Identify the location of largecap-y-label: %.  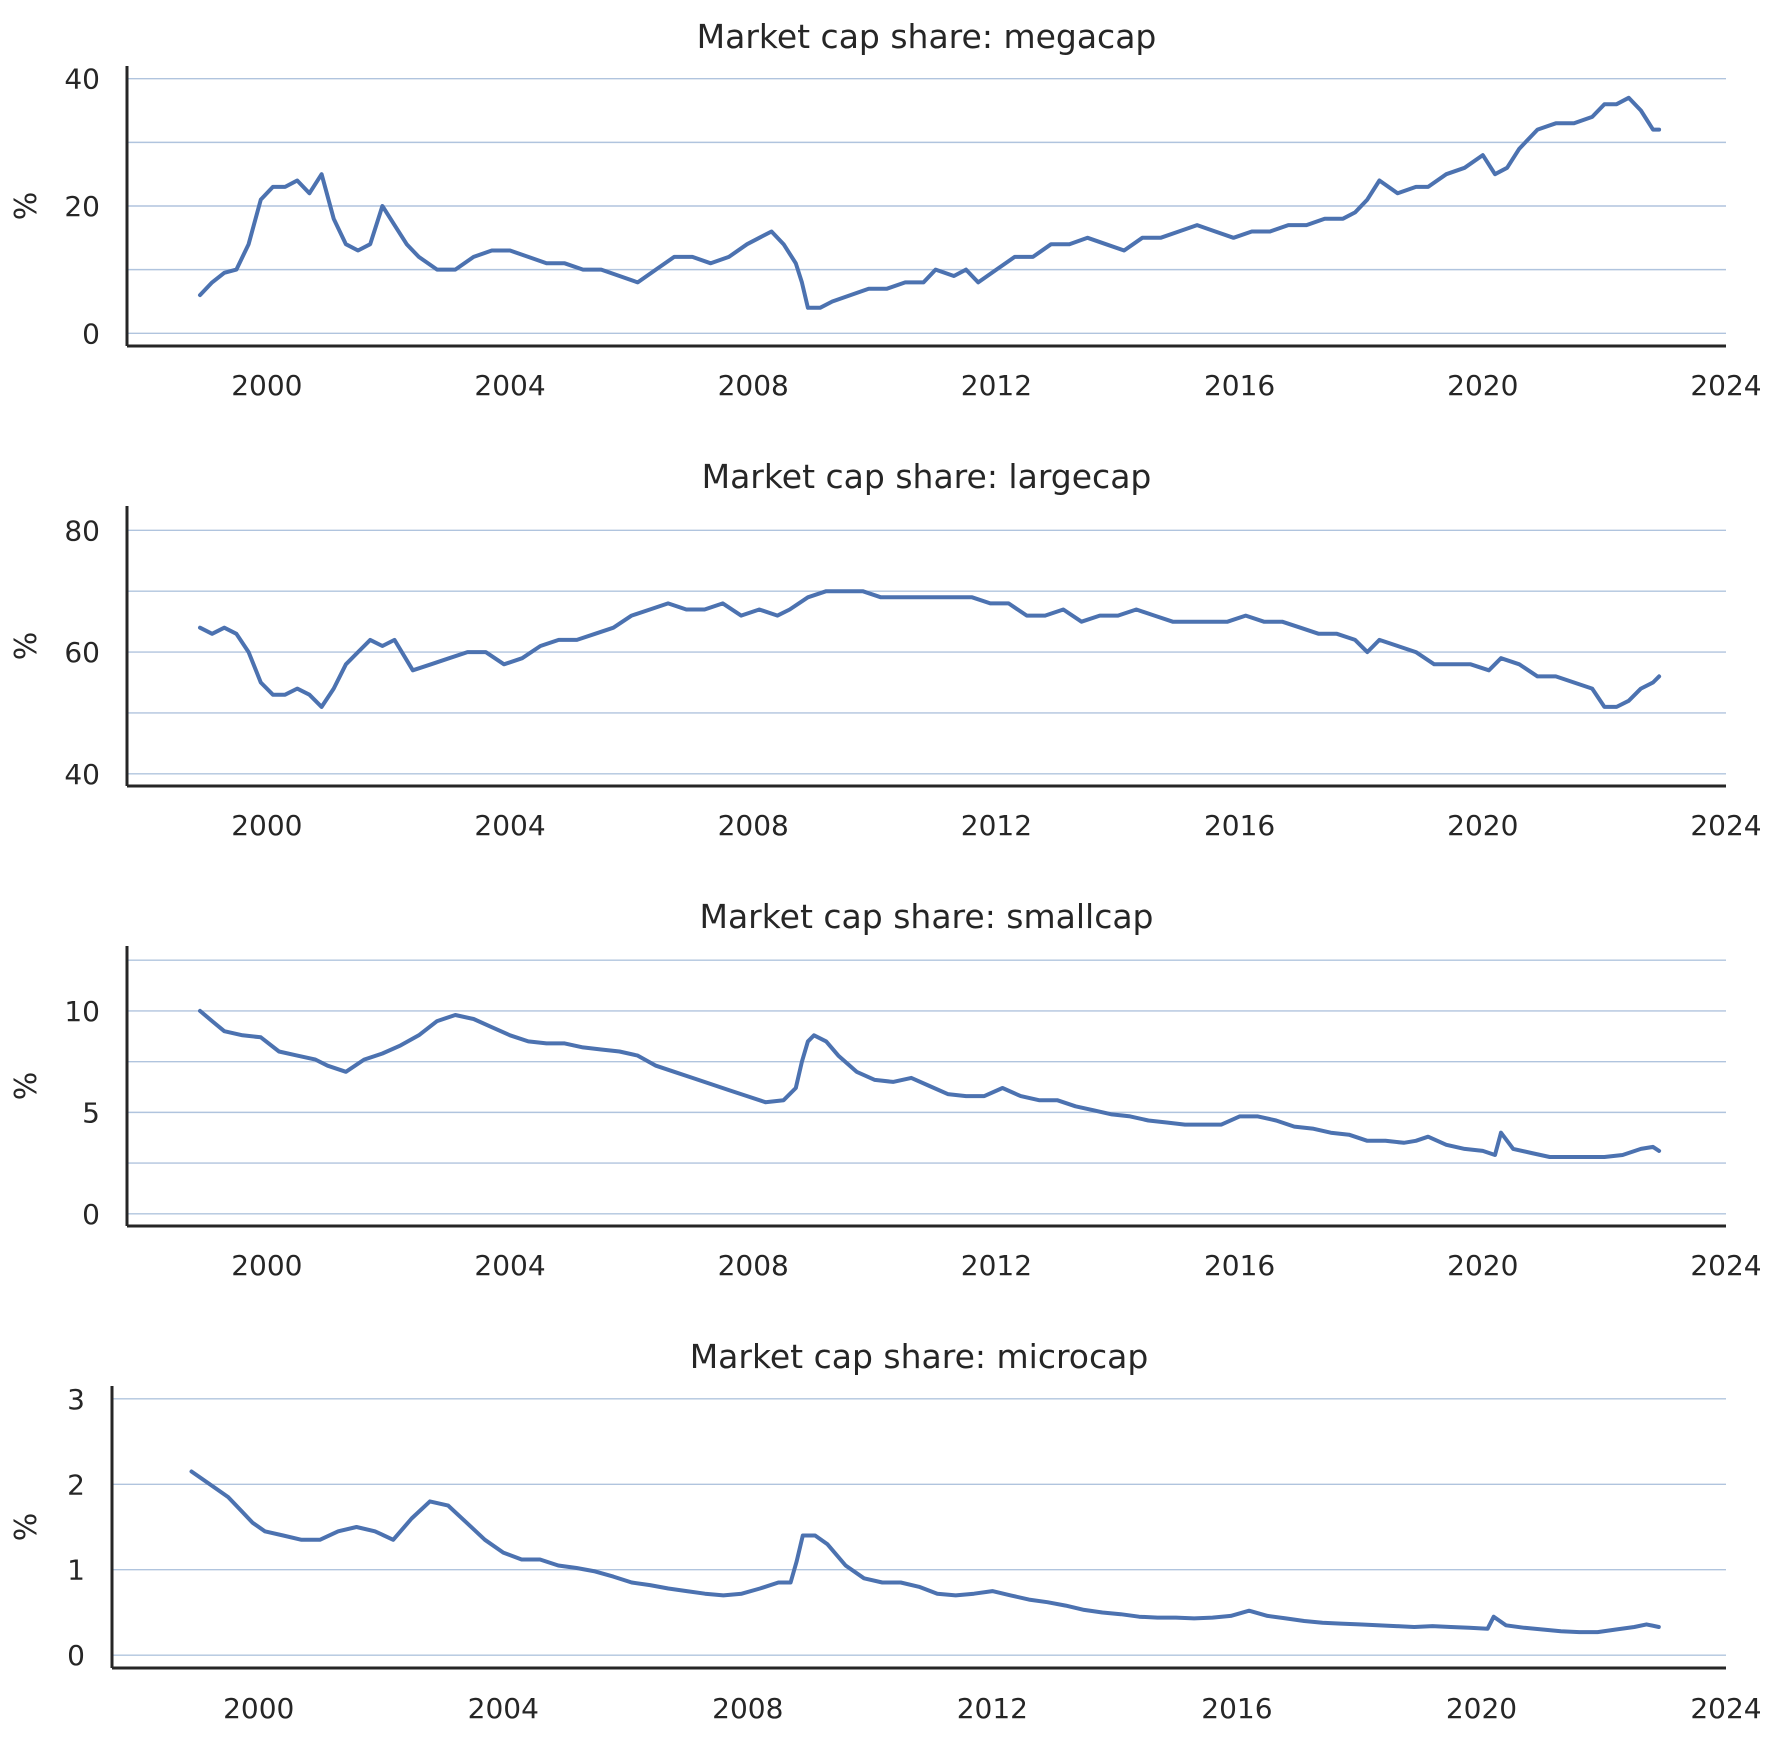
(26, 646).